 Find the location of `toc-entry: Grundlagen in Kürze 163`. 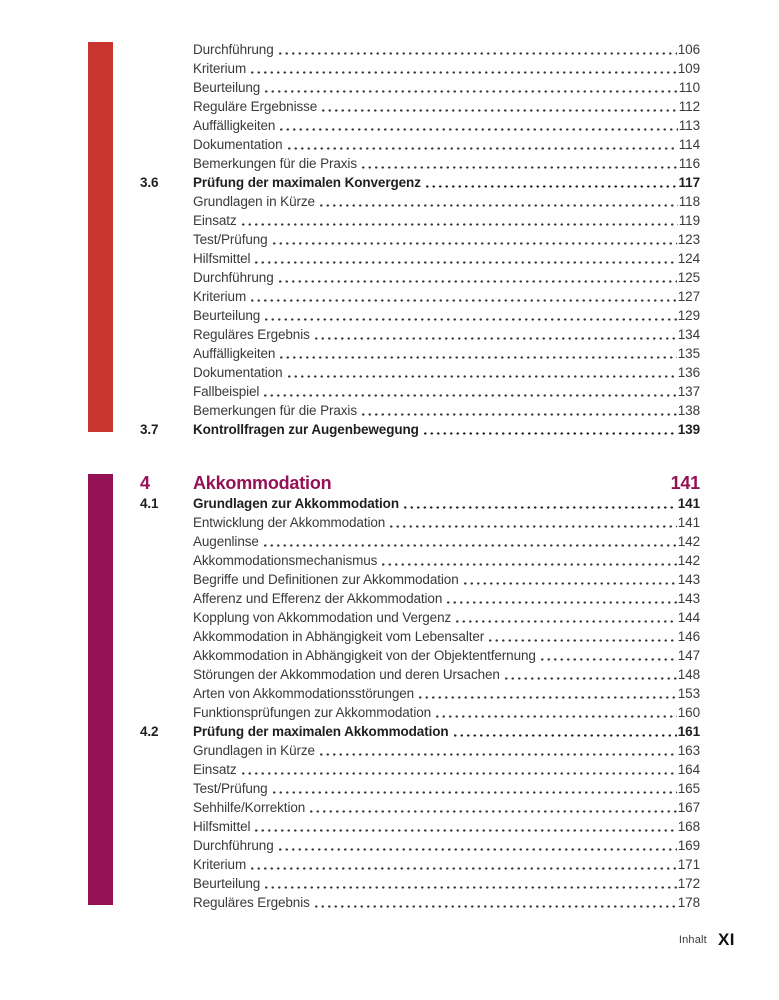

toc-entry: Grundlagen in Kürze 163 is located at coordinates (420, 750).